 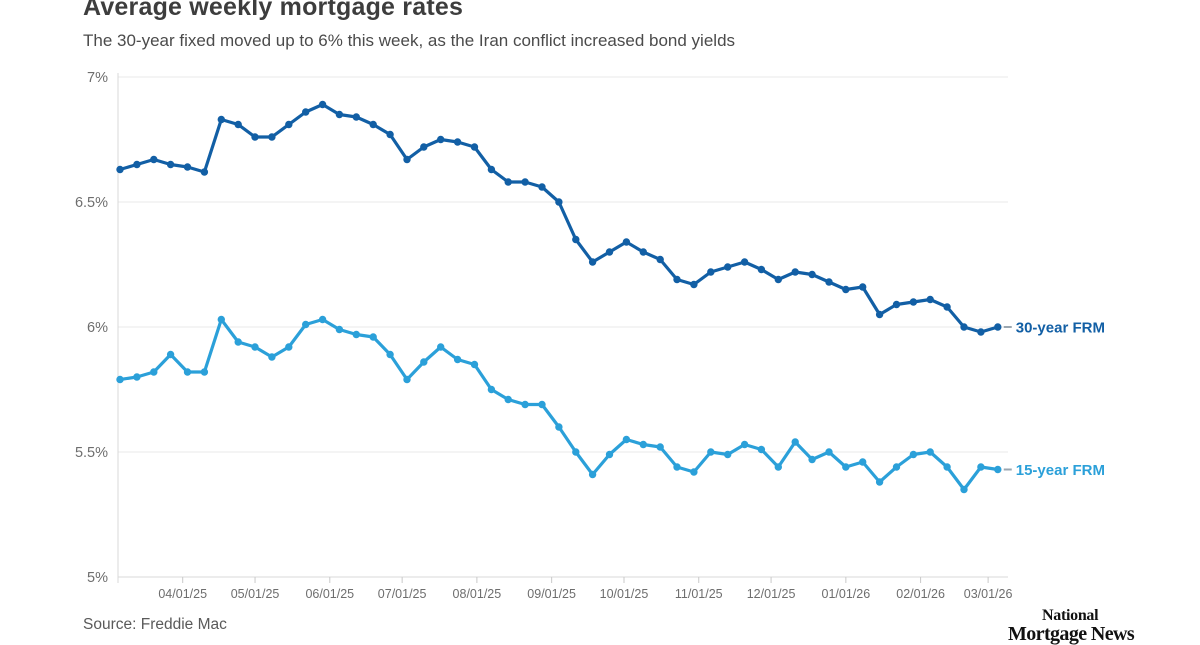 I want to click on x-axis-label: 02/01/26, so click(x=920, y=594).